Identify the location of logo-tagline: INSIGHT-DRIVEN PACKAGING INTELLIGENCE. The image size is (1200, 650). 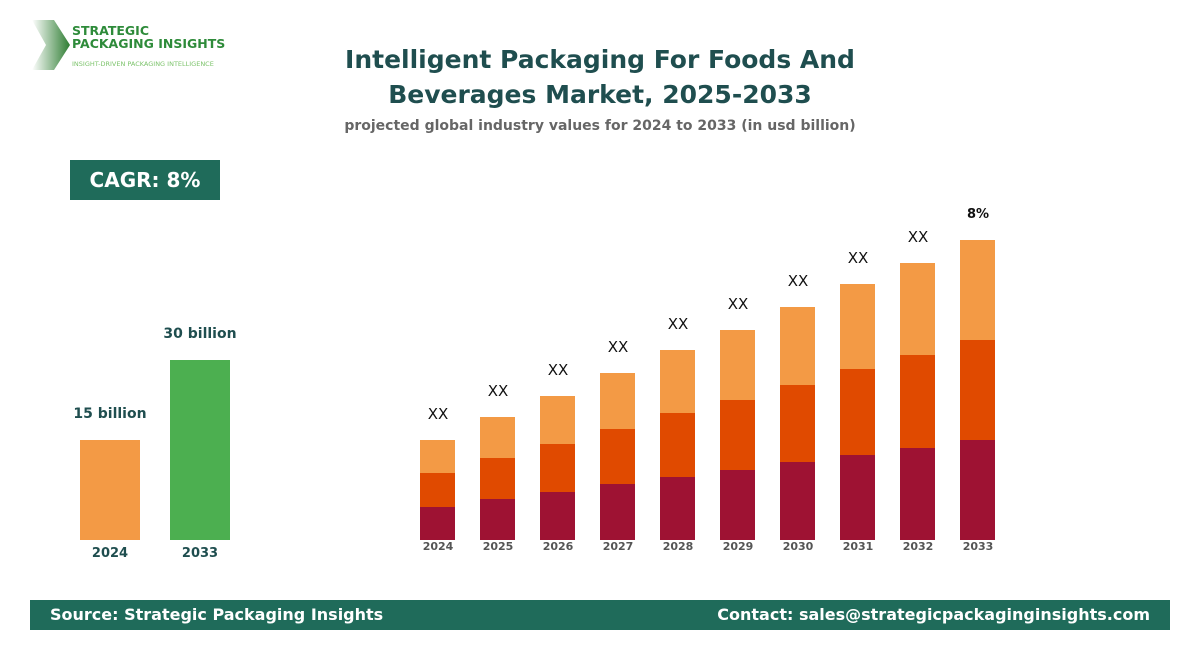
(143, 64).